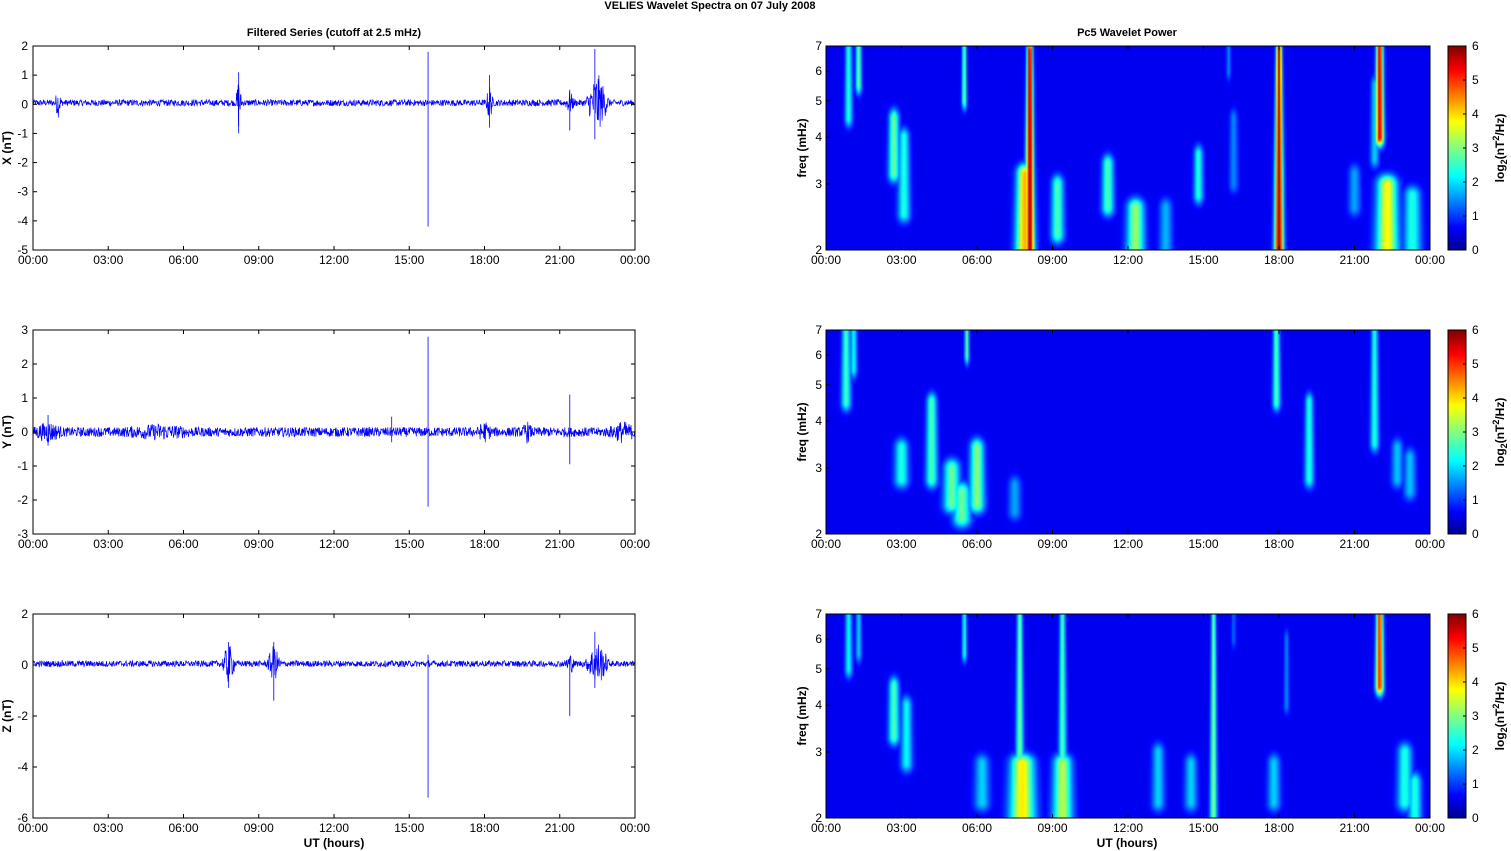 The image size is (1511, 851). I want to click on colorbar-x: 6 5 4 3 2 1 0 log2(nT2/Hz), so click(1478, 148).